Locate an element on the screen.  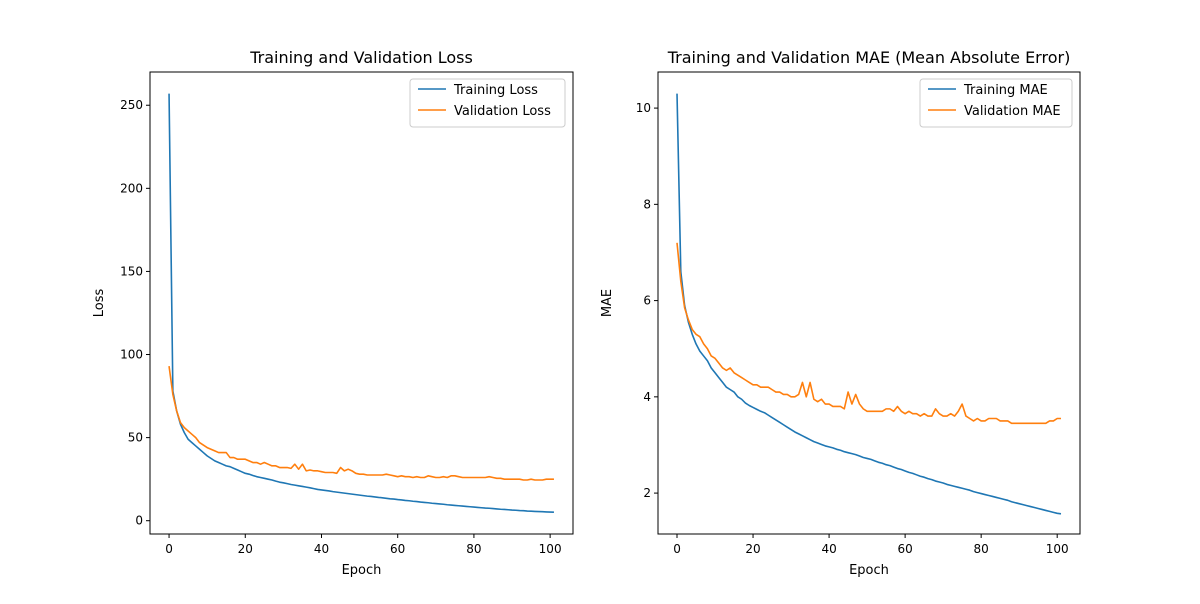
legend: Training MAE Validation MAE is located at coordinates (996, 103).